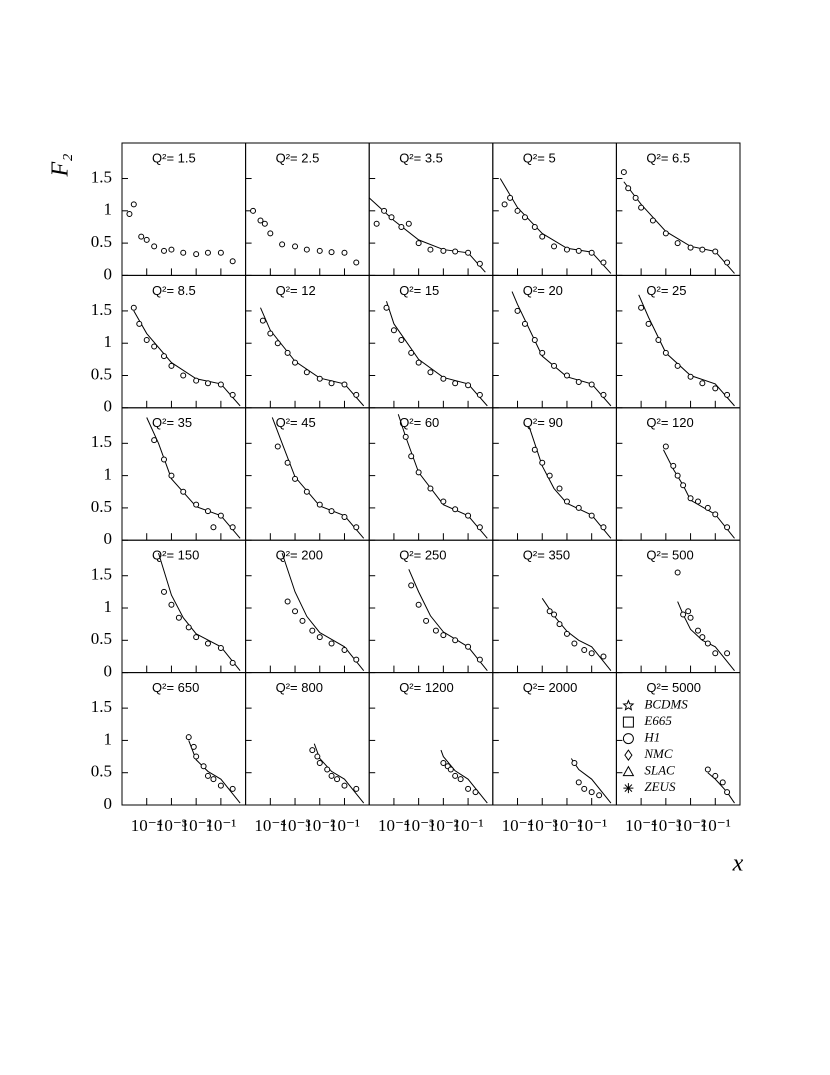 This screenshot has height=1075, width=830. Describe the element at coordinates (660, 786) in the screenshot. I see `legend-label: ZEUS` at that location.